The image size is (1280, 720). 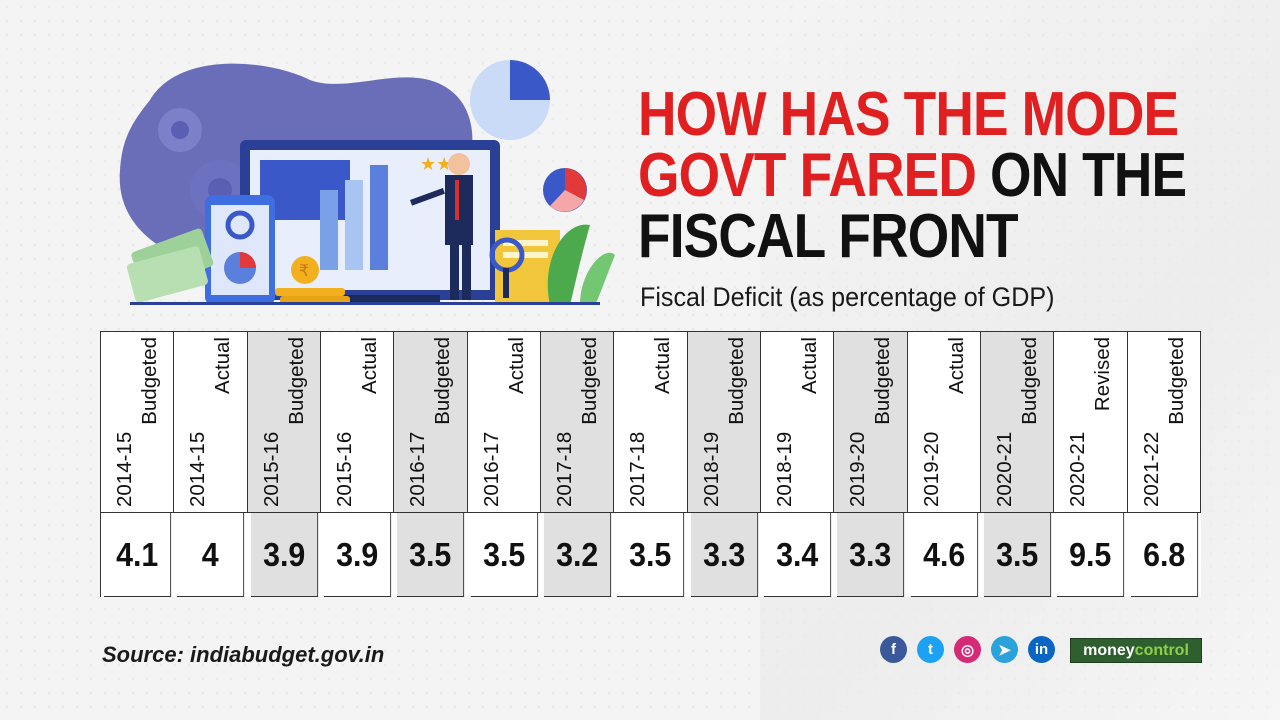 I want to click on column-header: 2020-21 Budgeted, so click(x=1018, y=422).